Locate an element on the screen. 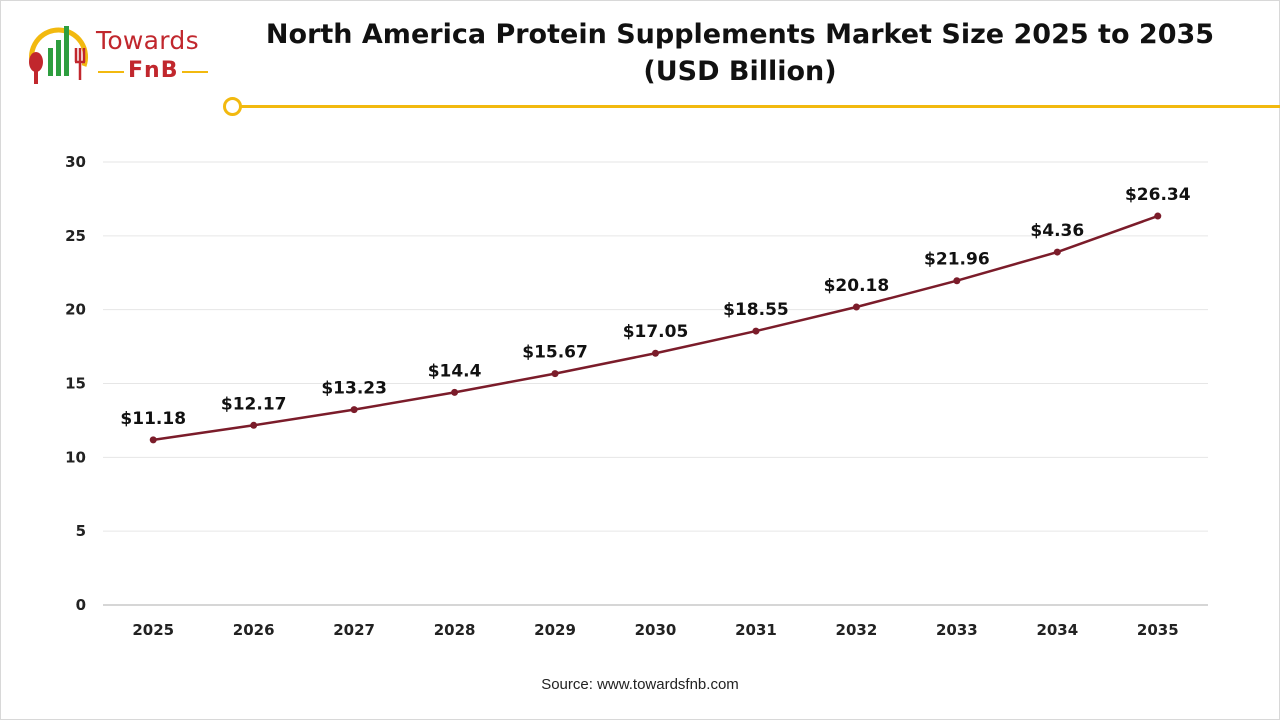  y-tick-label: 25 is located at coordinates (75, 236).